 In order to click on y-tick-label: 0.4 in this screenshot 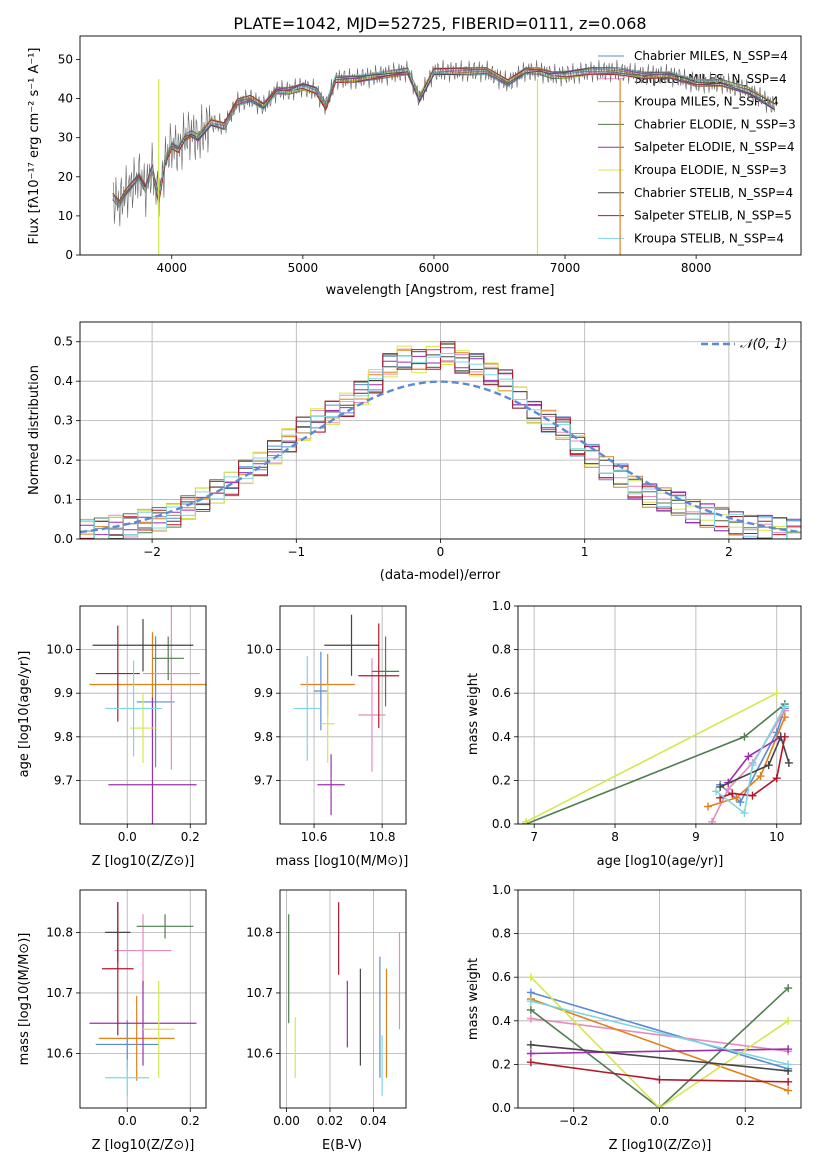, I will do `click(501, 1021)`.